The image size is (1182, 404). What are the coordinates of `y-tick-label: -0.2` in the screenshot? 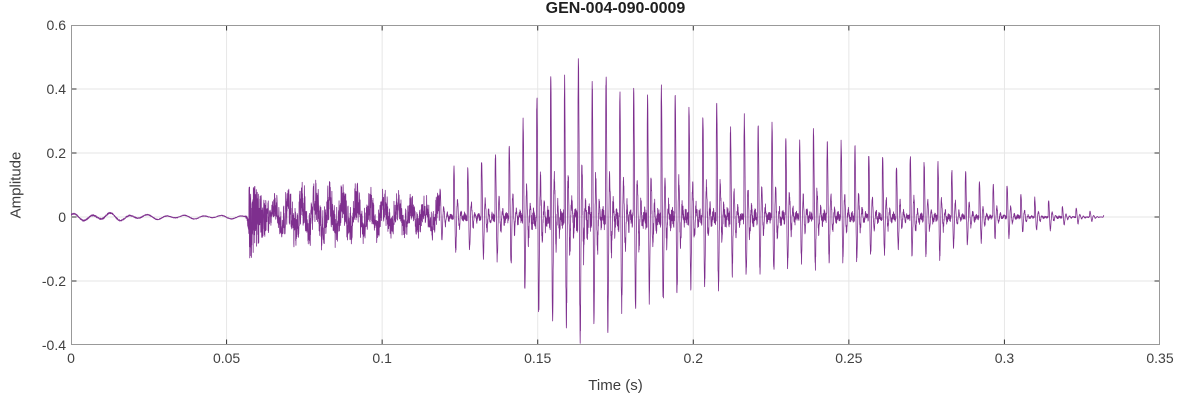 It's located at (53, 281).